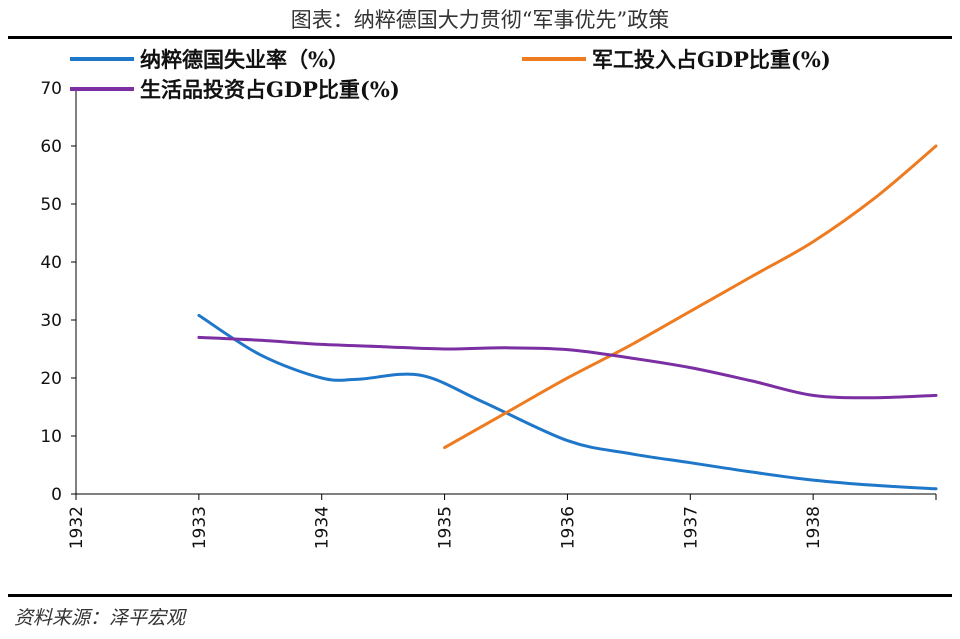 The width and height of the screenshot is (960, 639). I want to click on legend-swatch-consumer, so click(102, 89).